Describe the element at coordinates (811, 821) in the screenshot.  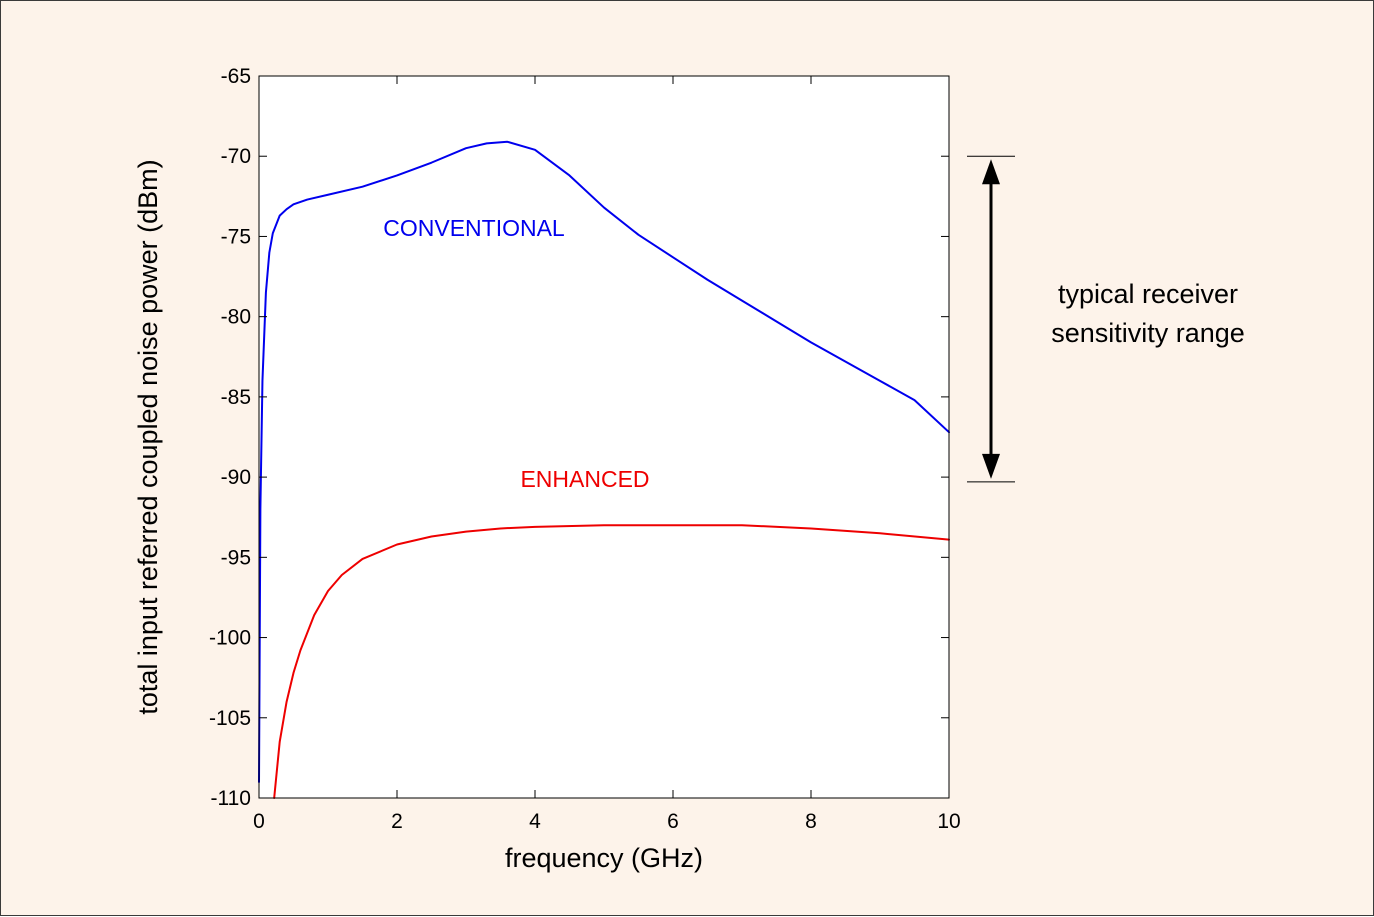
I see `x-tick-label: 8` at that location.